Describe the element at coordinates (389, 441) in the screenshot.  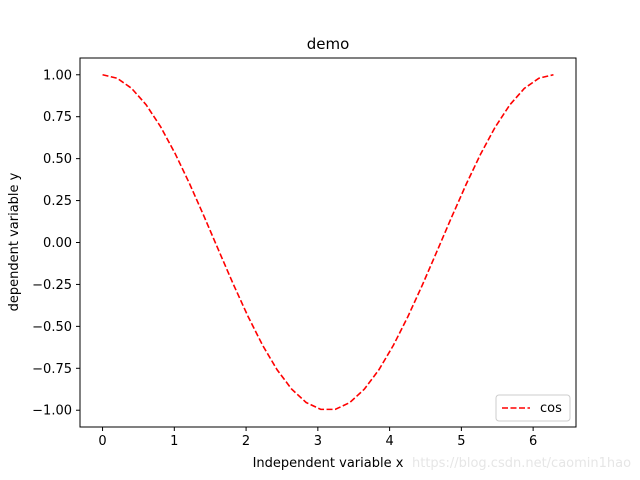
I see `x-tick-label: 4` at that location.